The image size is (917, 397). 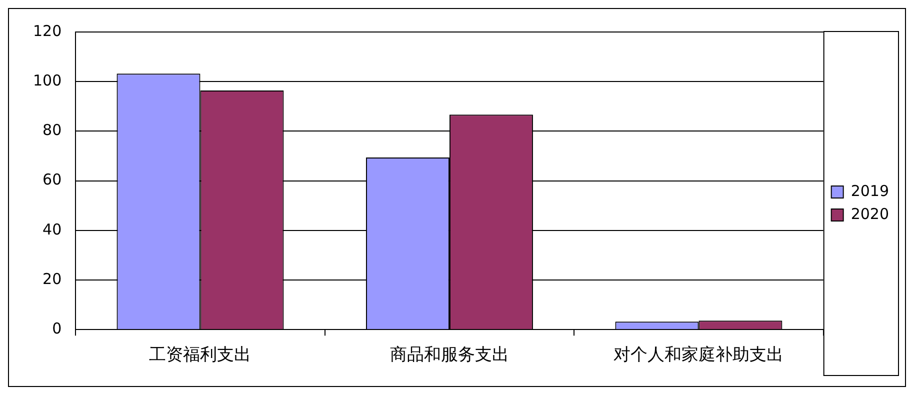 What do you see at coordinates (52, 179) in the screenshot?
I see `y-tick-label: 60` at bounding box center [52, 179].